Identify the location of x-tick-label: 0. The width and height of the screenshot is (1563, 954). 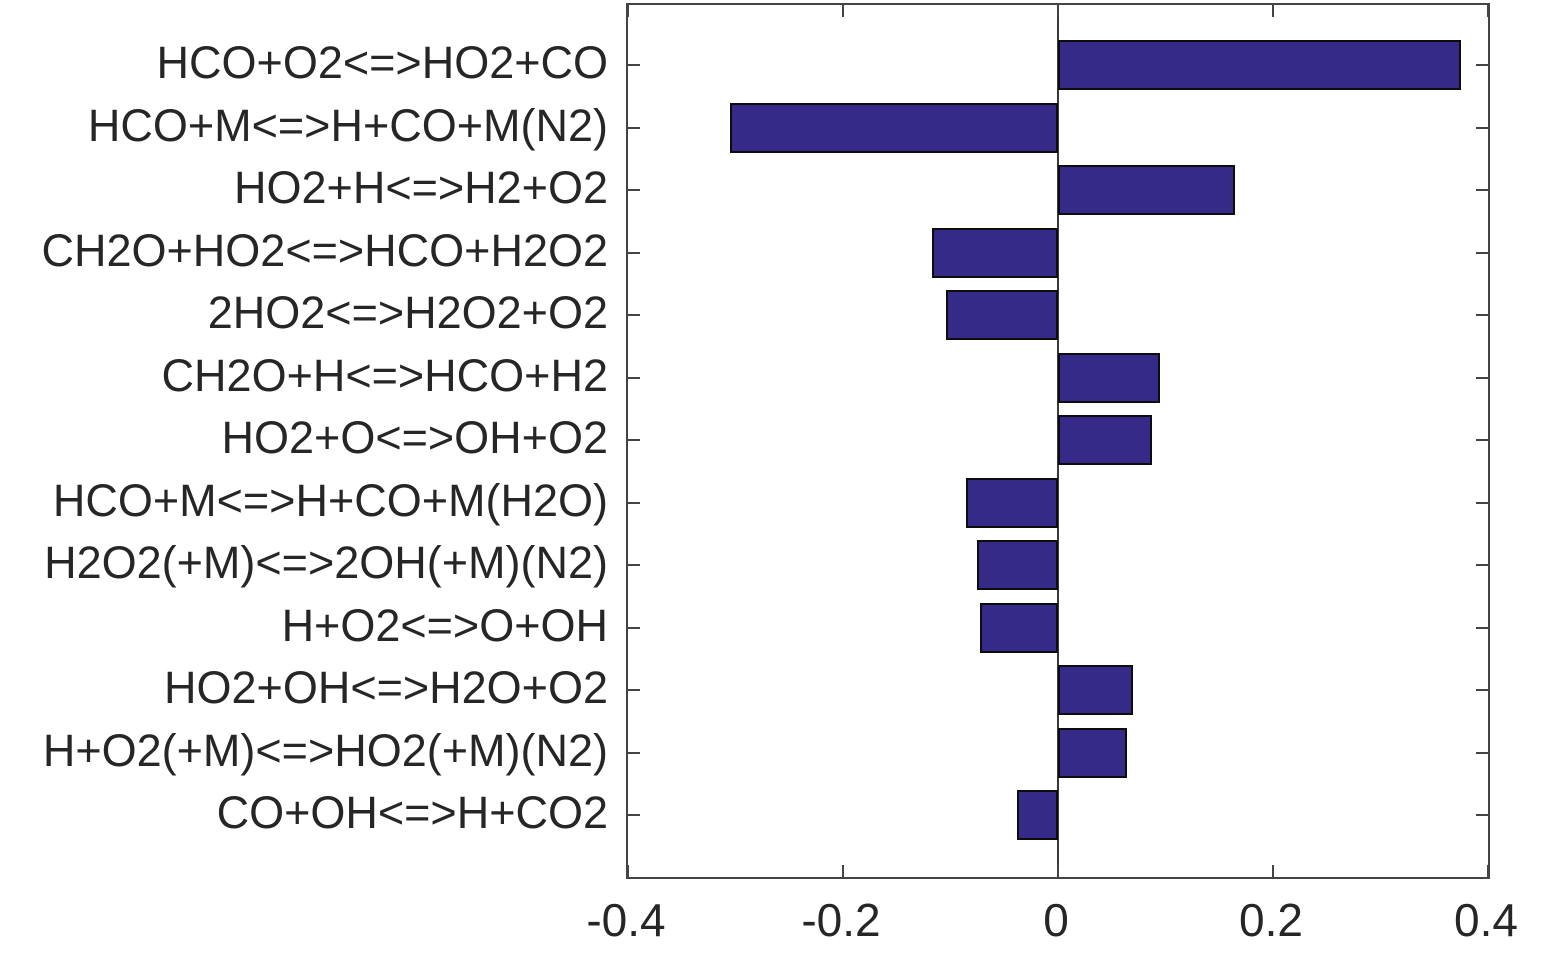
(1056, 920).